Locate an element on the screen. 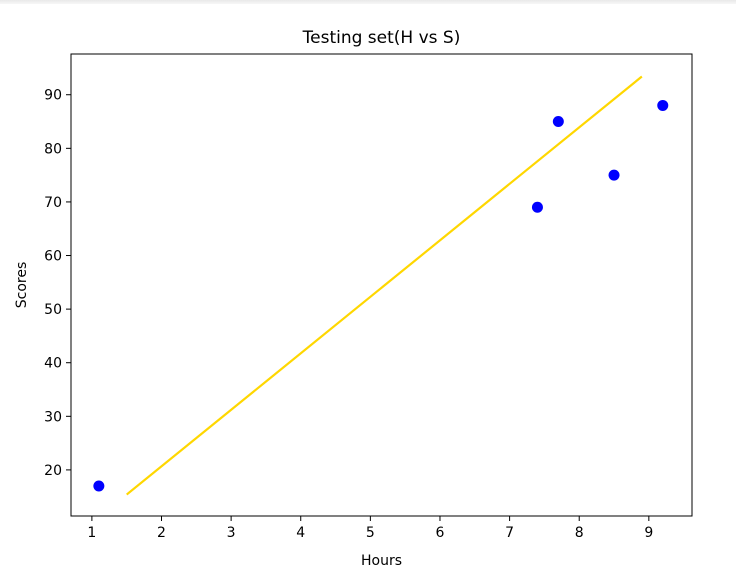 The image size is (736, 571). x-tick-label-4: 4 is located at coordinates (300, 533).